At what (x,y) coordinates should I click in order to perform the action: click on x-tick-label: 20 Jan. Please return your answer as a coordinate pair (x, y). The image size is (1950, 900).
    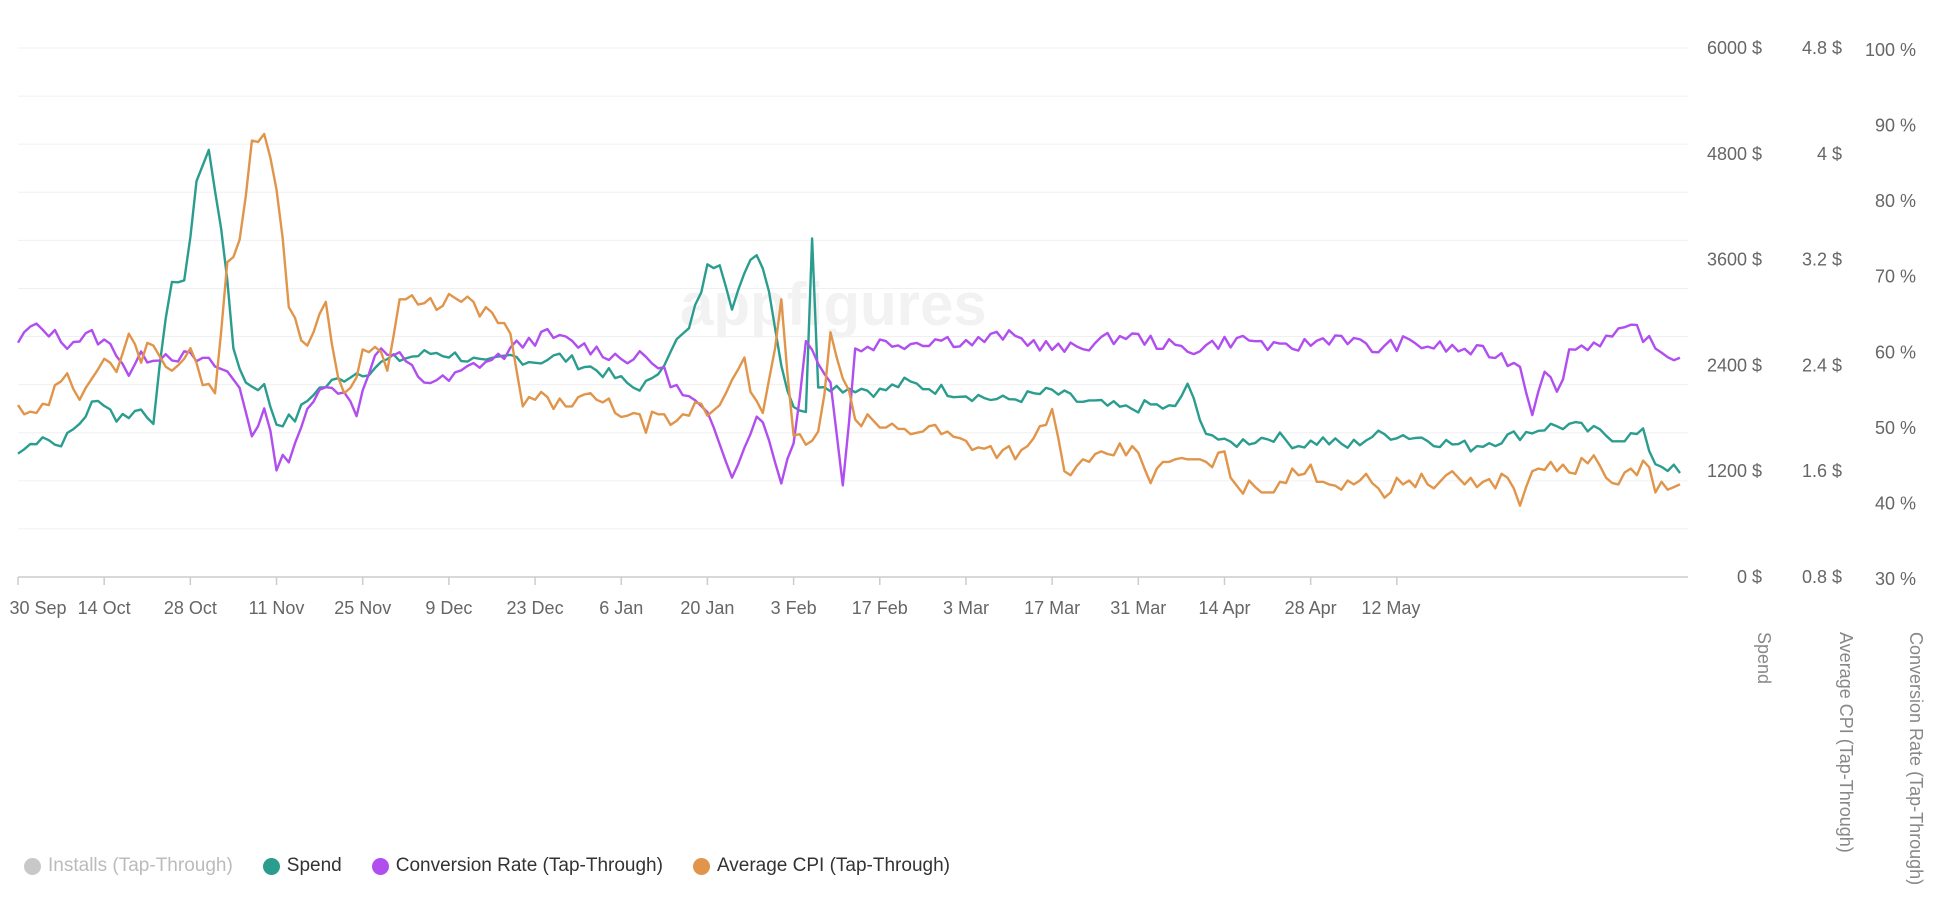
    Looking at the image, I should click on (707, 608).